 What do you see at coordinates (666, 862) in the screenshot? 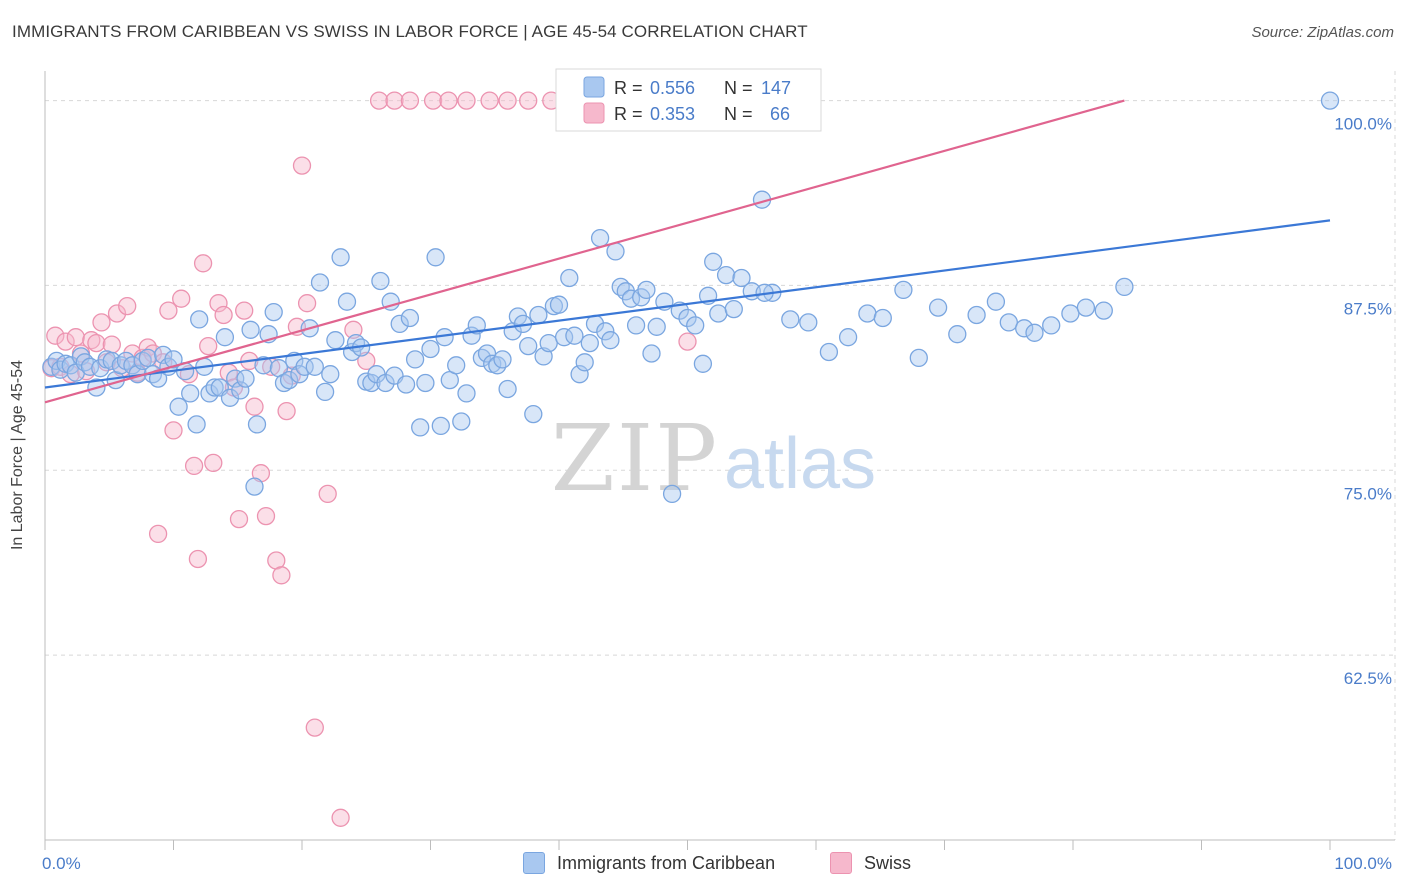
I see `bottom-legend-label-caribbean: Immigrants from Caribbean` at bounding box center [666, 862].